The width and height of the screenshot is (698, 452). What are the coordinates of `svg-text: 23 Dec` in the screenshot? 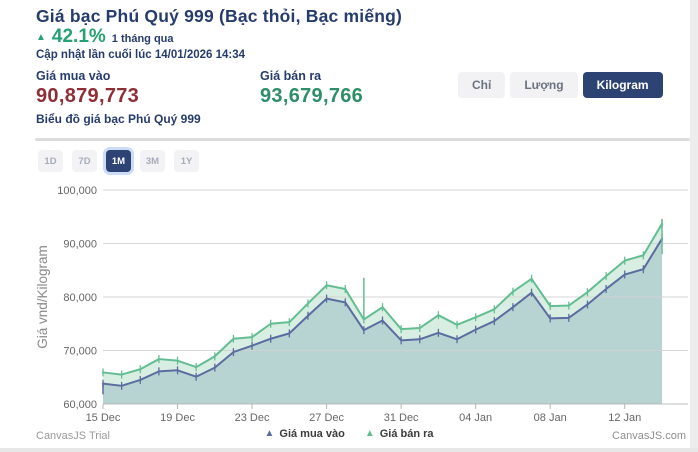 It's located at (252, 418).